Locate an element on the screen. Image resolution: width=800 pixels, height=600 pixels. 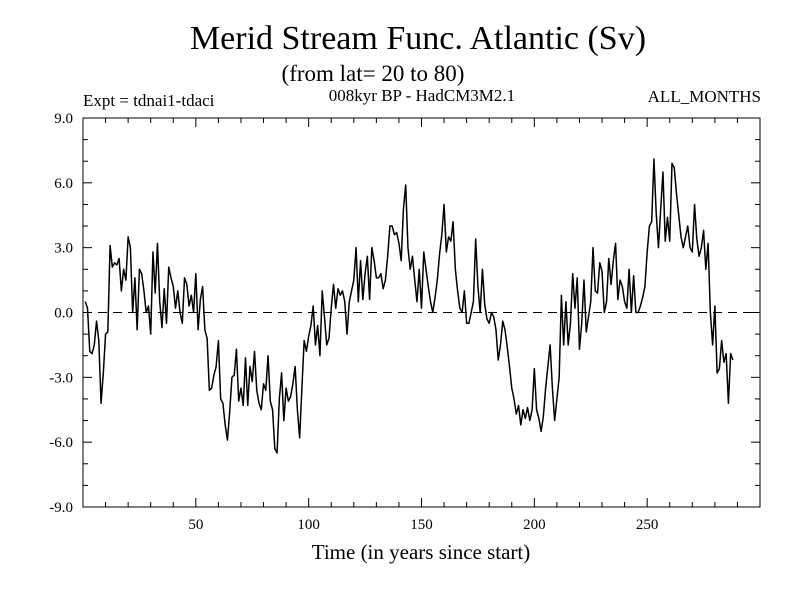
y-tick-label: 0.0 is located at coordinates (63, 314).